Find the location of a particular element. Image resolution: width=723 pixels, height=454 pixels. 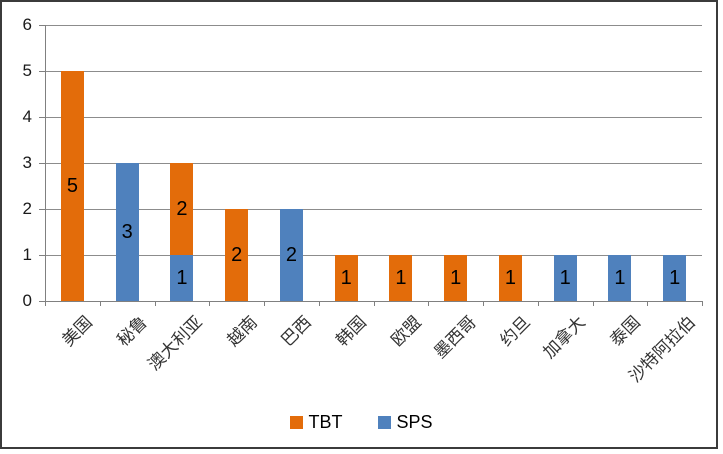

bar-value-label: 3 is located at coordinates (127, 232).